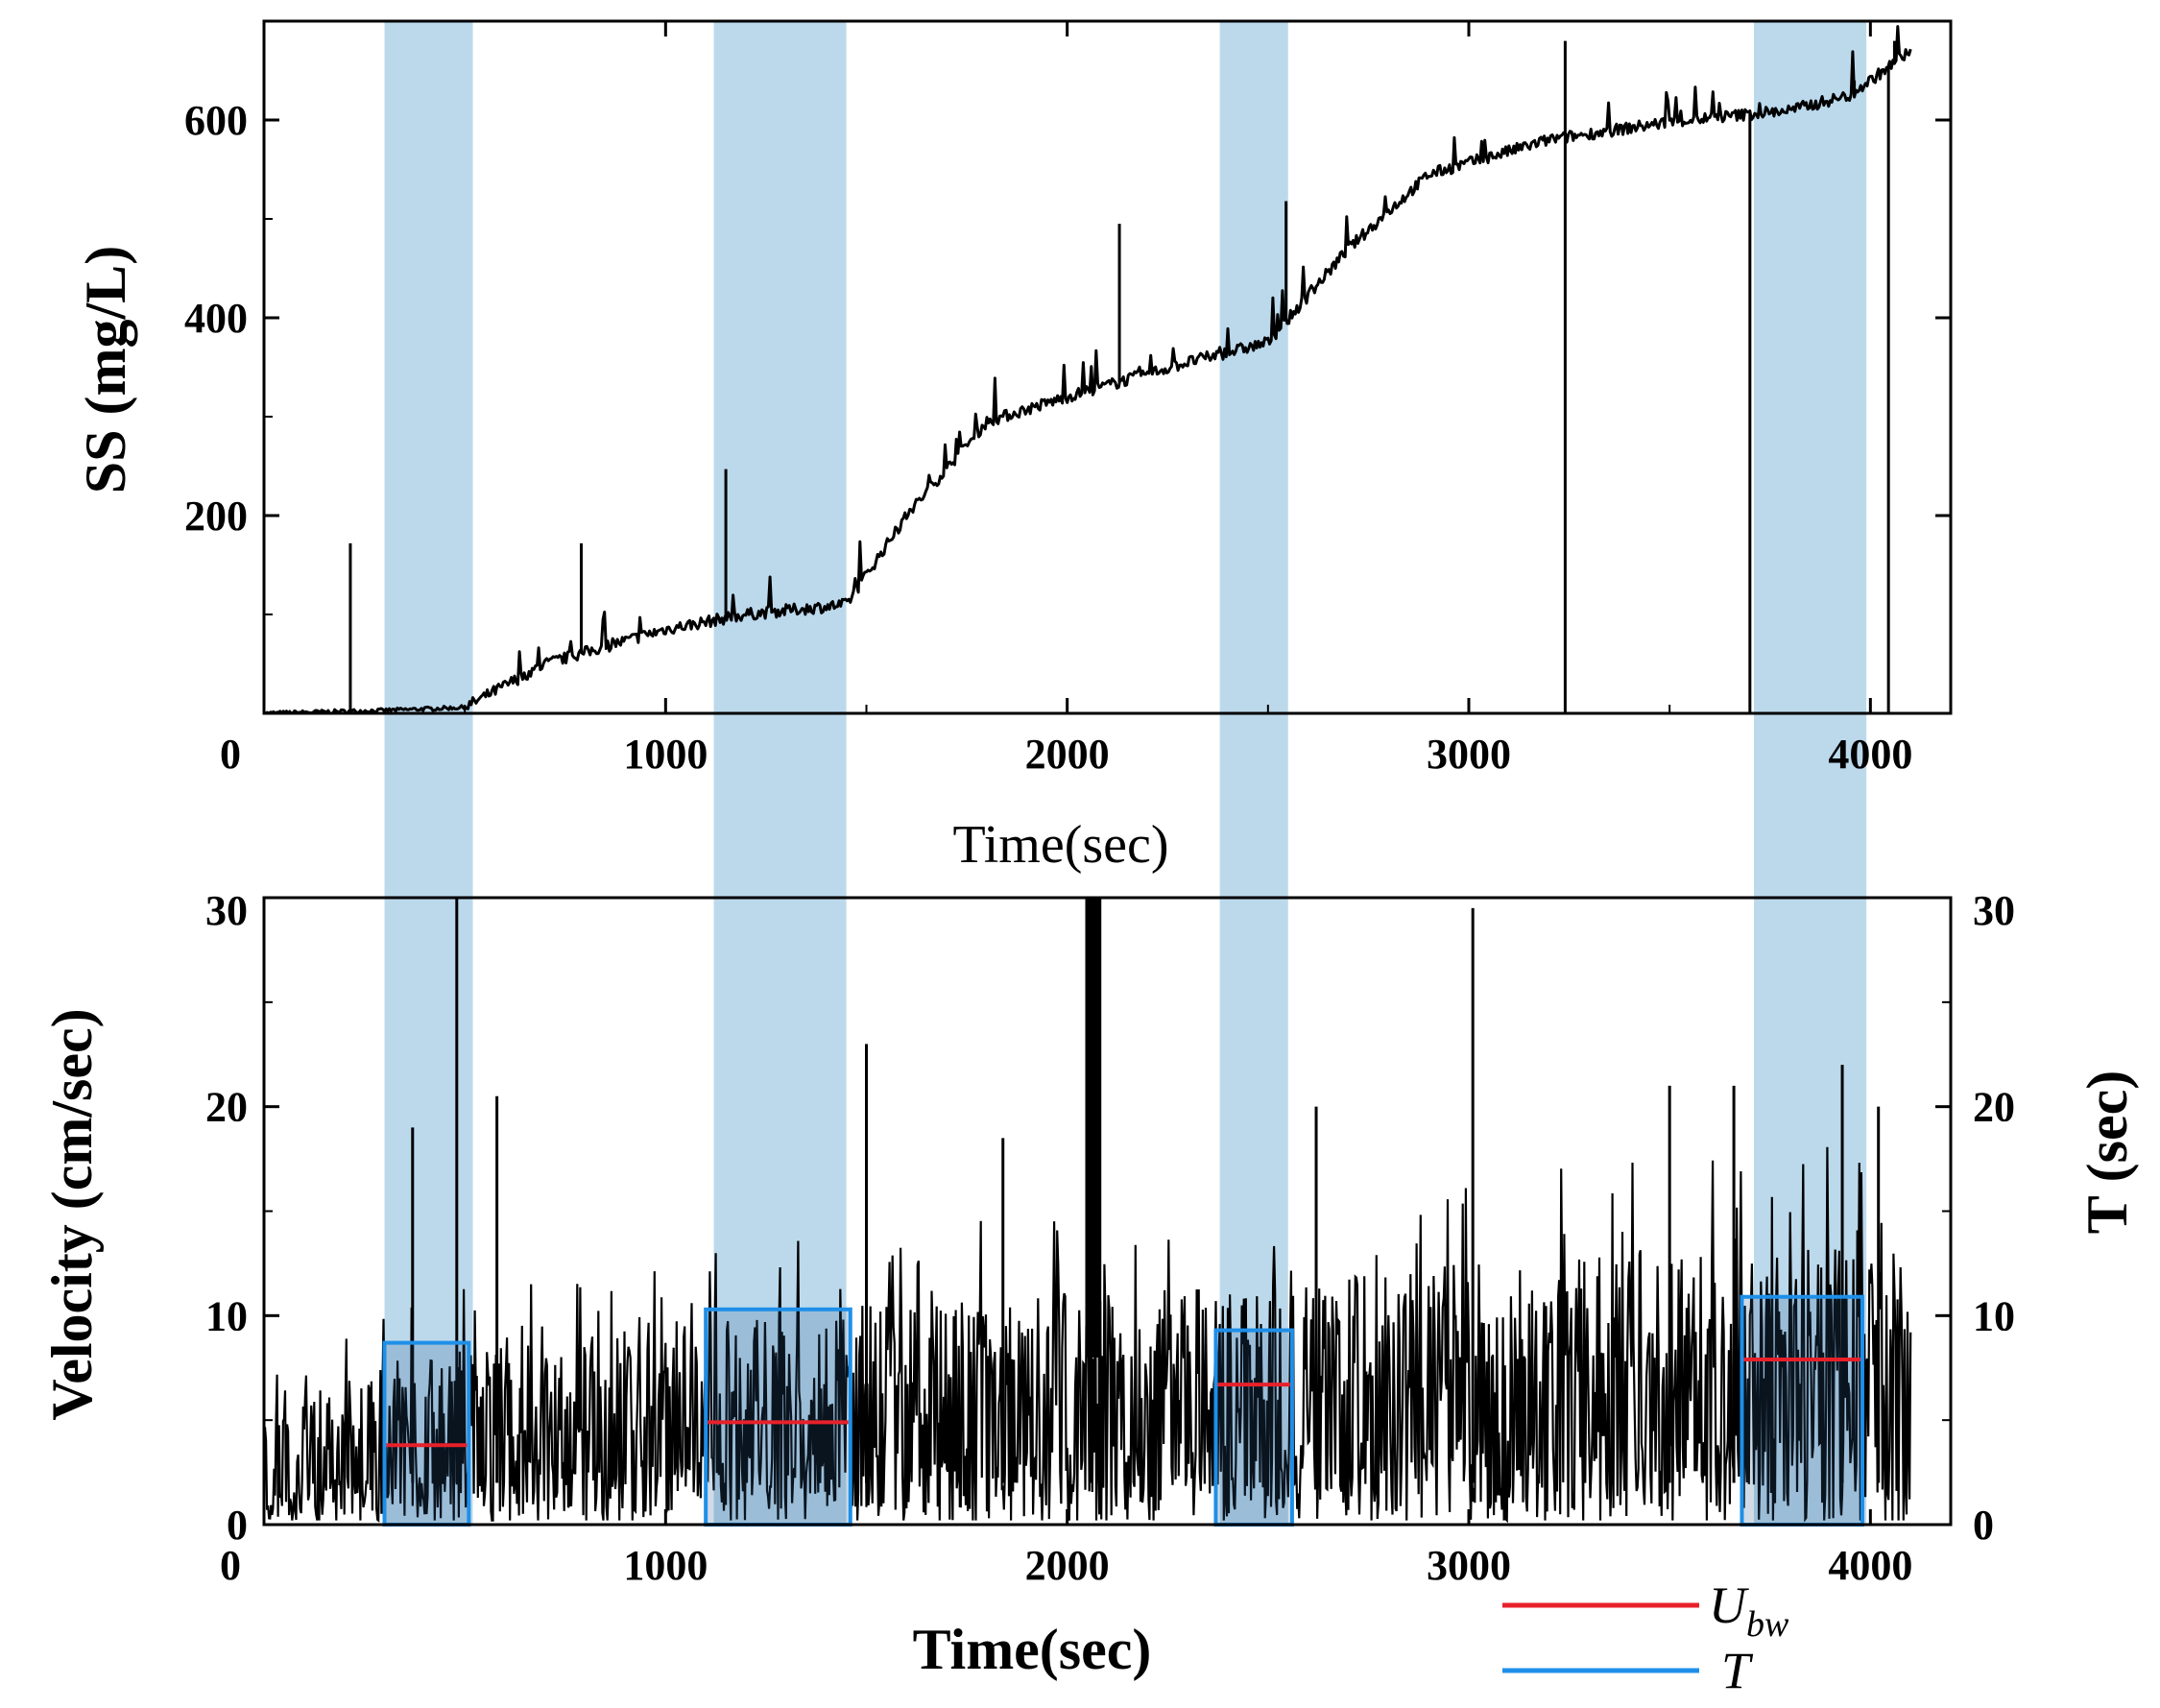  Describe the element at coordinates (216, 516) in the screenshot. I see `ss-y-tick-label: 200` at that location.